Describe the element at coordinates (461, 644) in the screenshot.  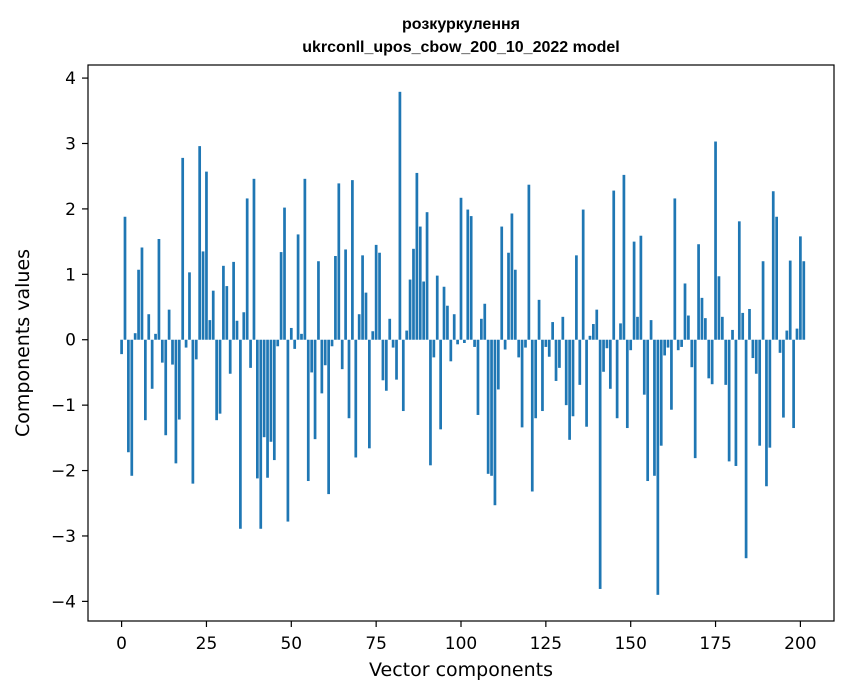
I see `x-tick-label: 100` at that location.